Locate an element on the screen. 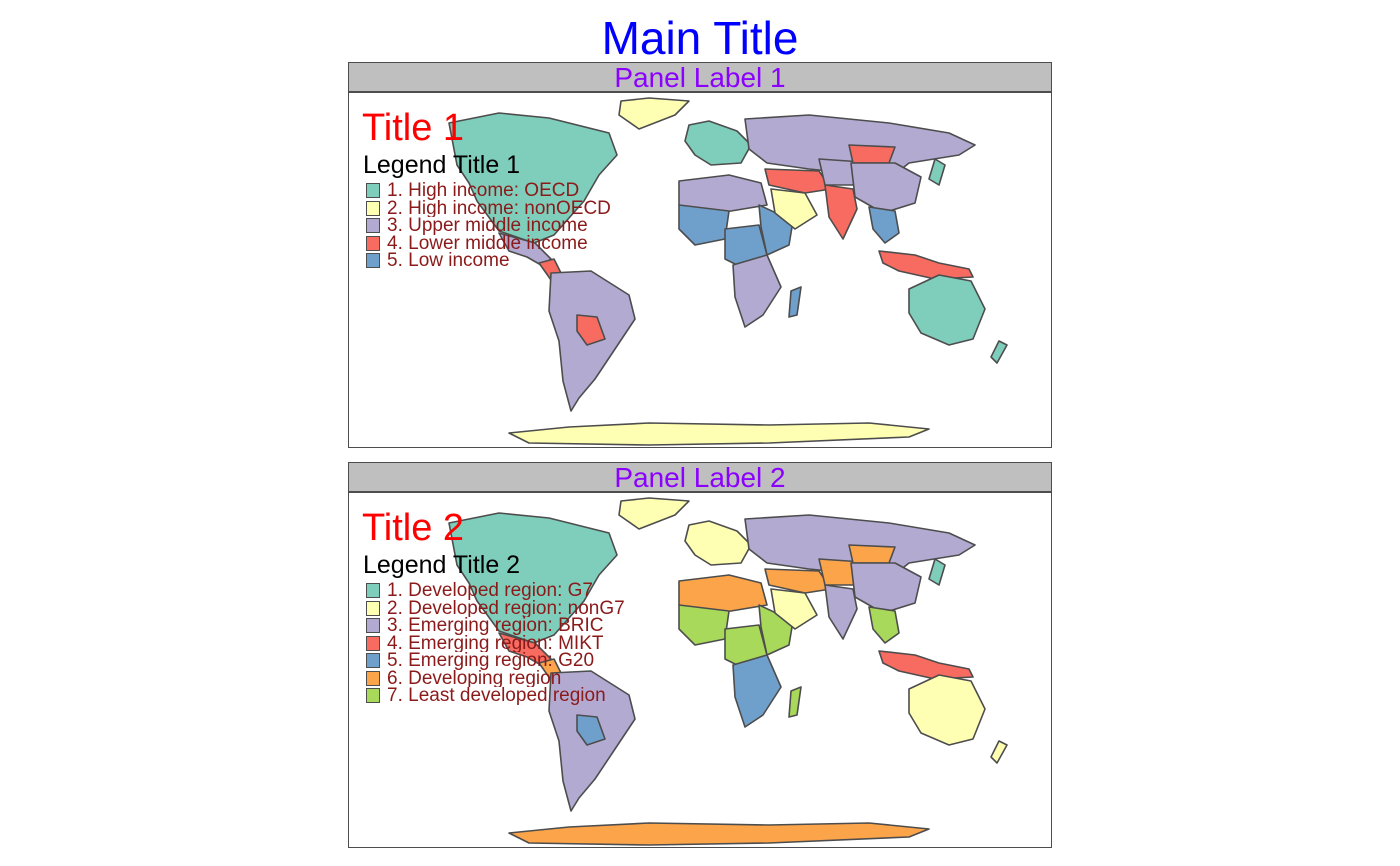  legend-label: 6. Developing region is located at coordinates (474, 678).